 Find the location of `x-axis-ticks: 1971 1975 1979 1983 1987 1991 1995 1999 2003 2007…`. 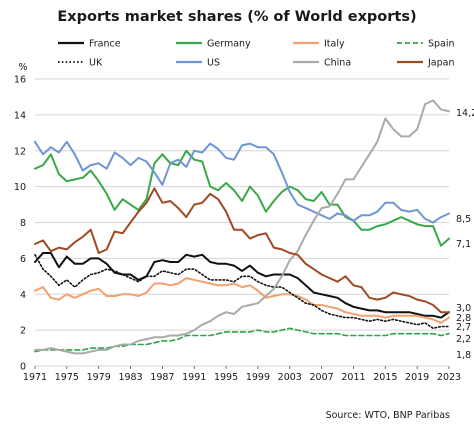

x-axis-ticks: 1971 1975 1979 1983 1987 1991 1995 1999 2003 2007… is located at coordinates (242, 374).